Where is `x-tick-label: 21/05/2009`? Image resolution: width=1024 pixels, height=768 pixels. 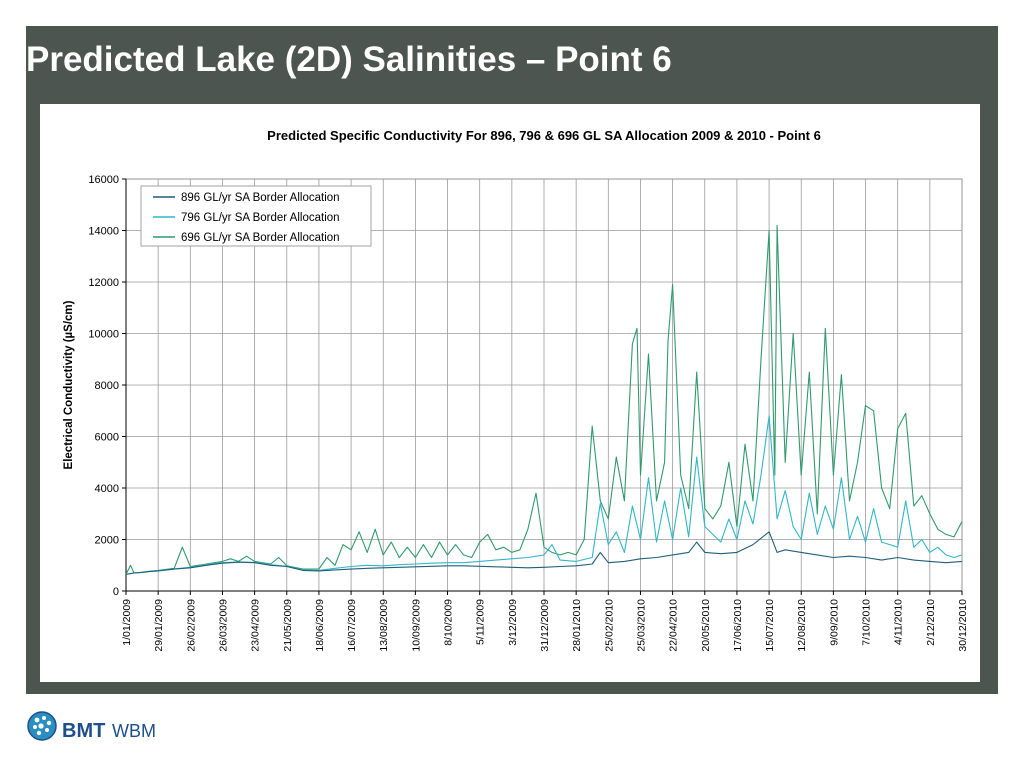 x-tick-label: 21/05/2009 is located at coordinates (288, 625).